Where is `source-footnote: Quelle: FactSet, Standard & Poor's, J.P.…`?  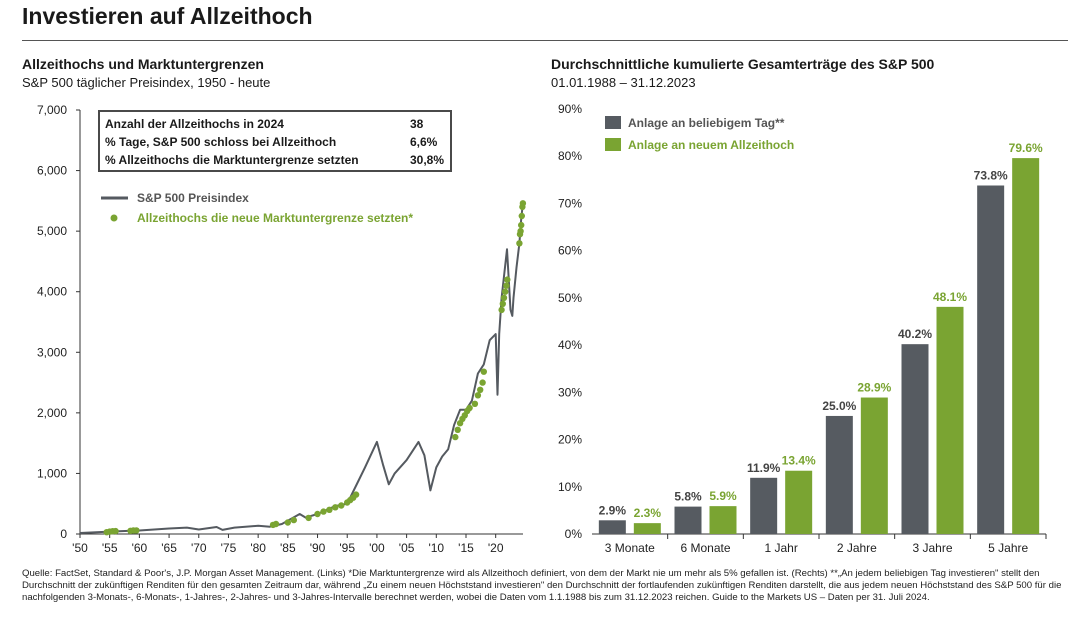 source-footnote: Quelle: FactSet, Standard & Poor's, J.P.… is located at coordinates (542, 585).